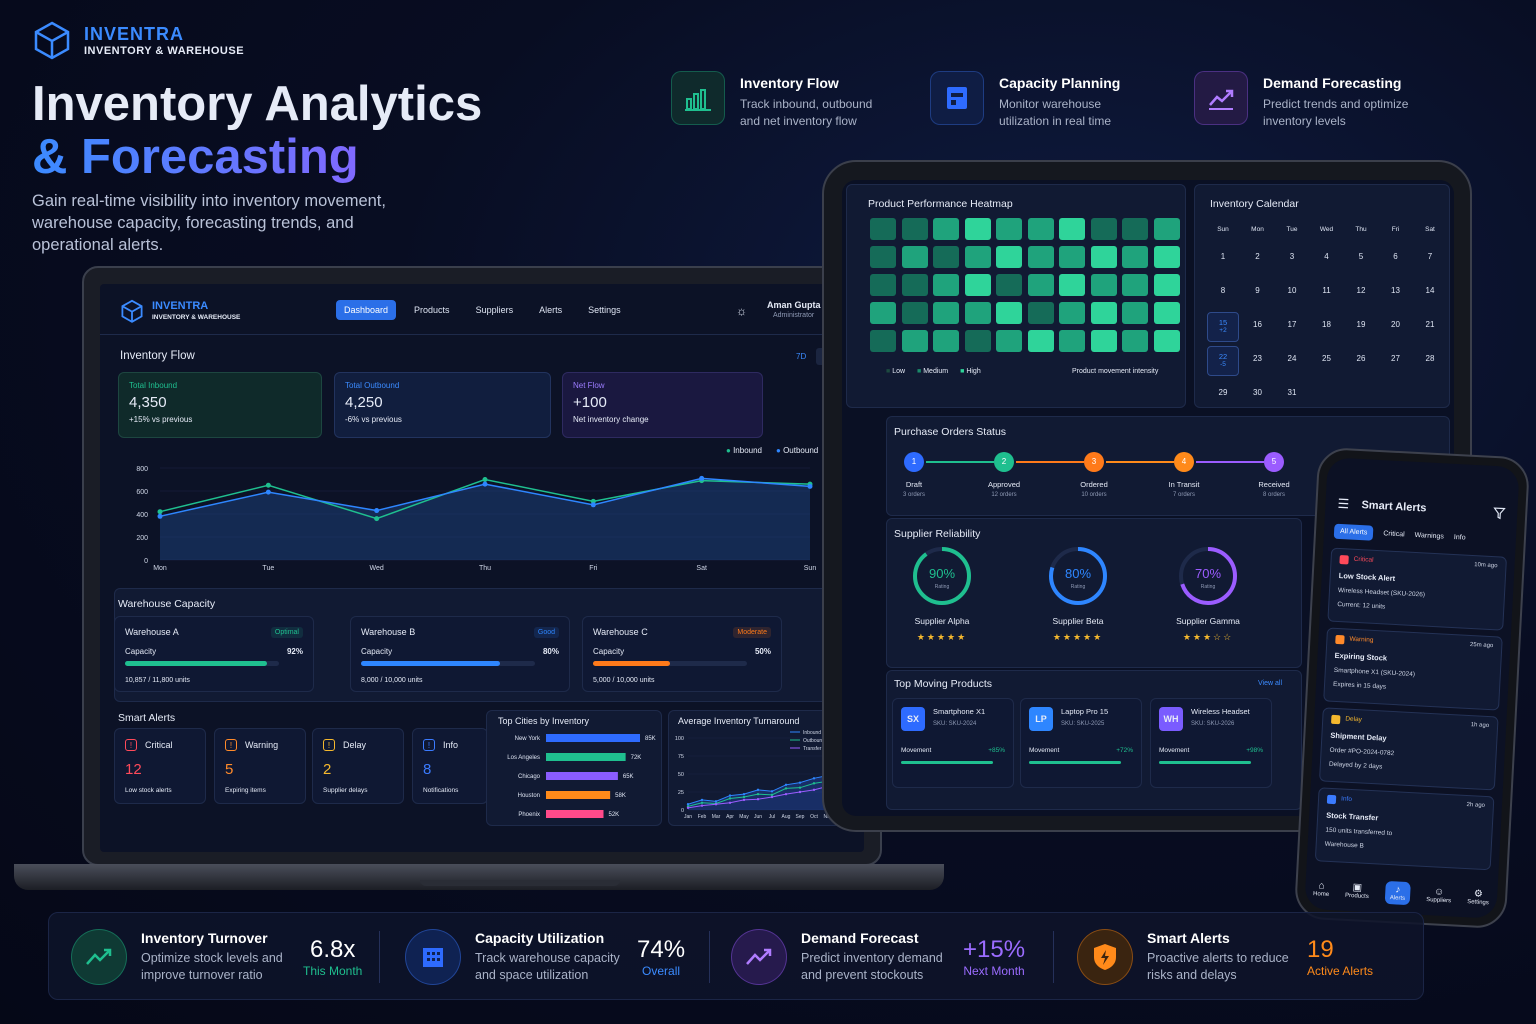  Describe the element at coordinates (1257, 392) in the screenshot. I see `calendar-day: 30` at that location.